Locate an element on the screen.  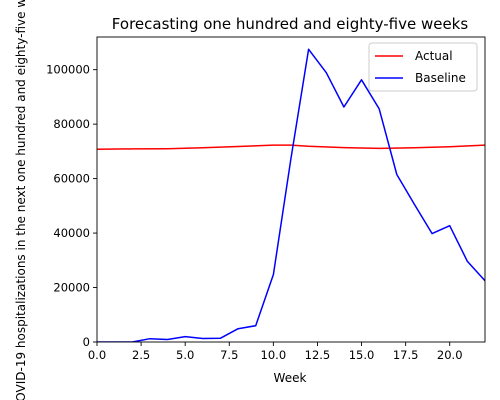
x-tick-label: 2.5 is located at coordinates (141, 355).